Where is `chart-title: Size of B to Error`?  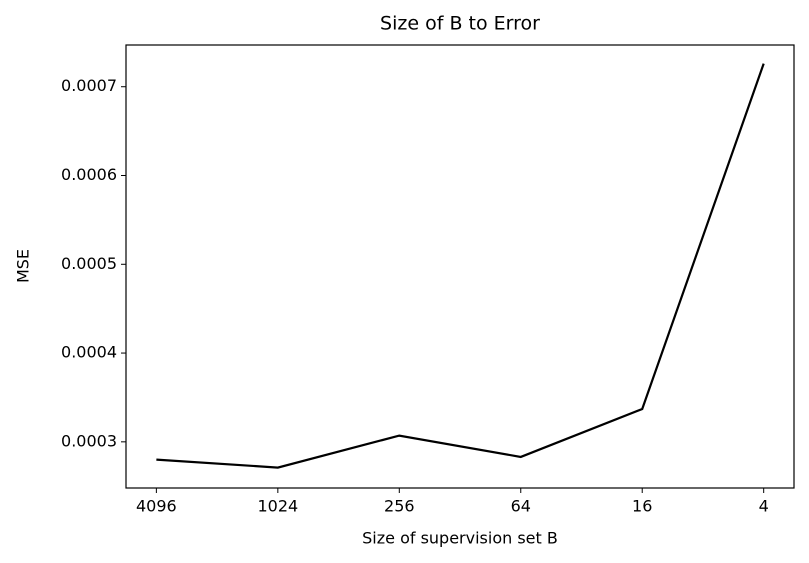
chart-title: Size of B to Error is located at coordinates (460, 24).